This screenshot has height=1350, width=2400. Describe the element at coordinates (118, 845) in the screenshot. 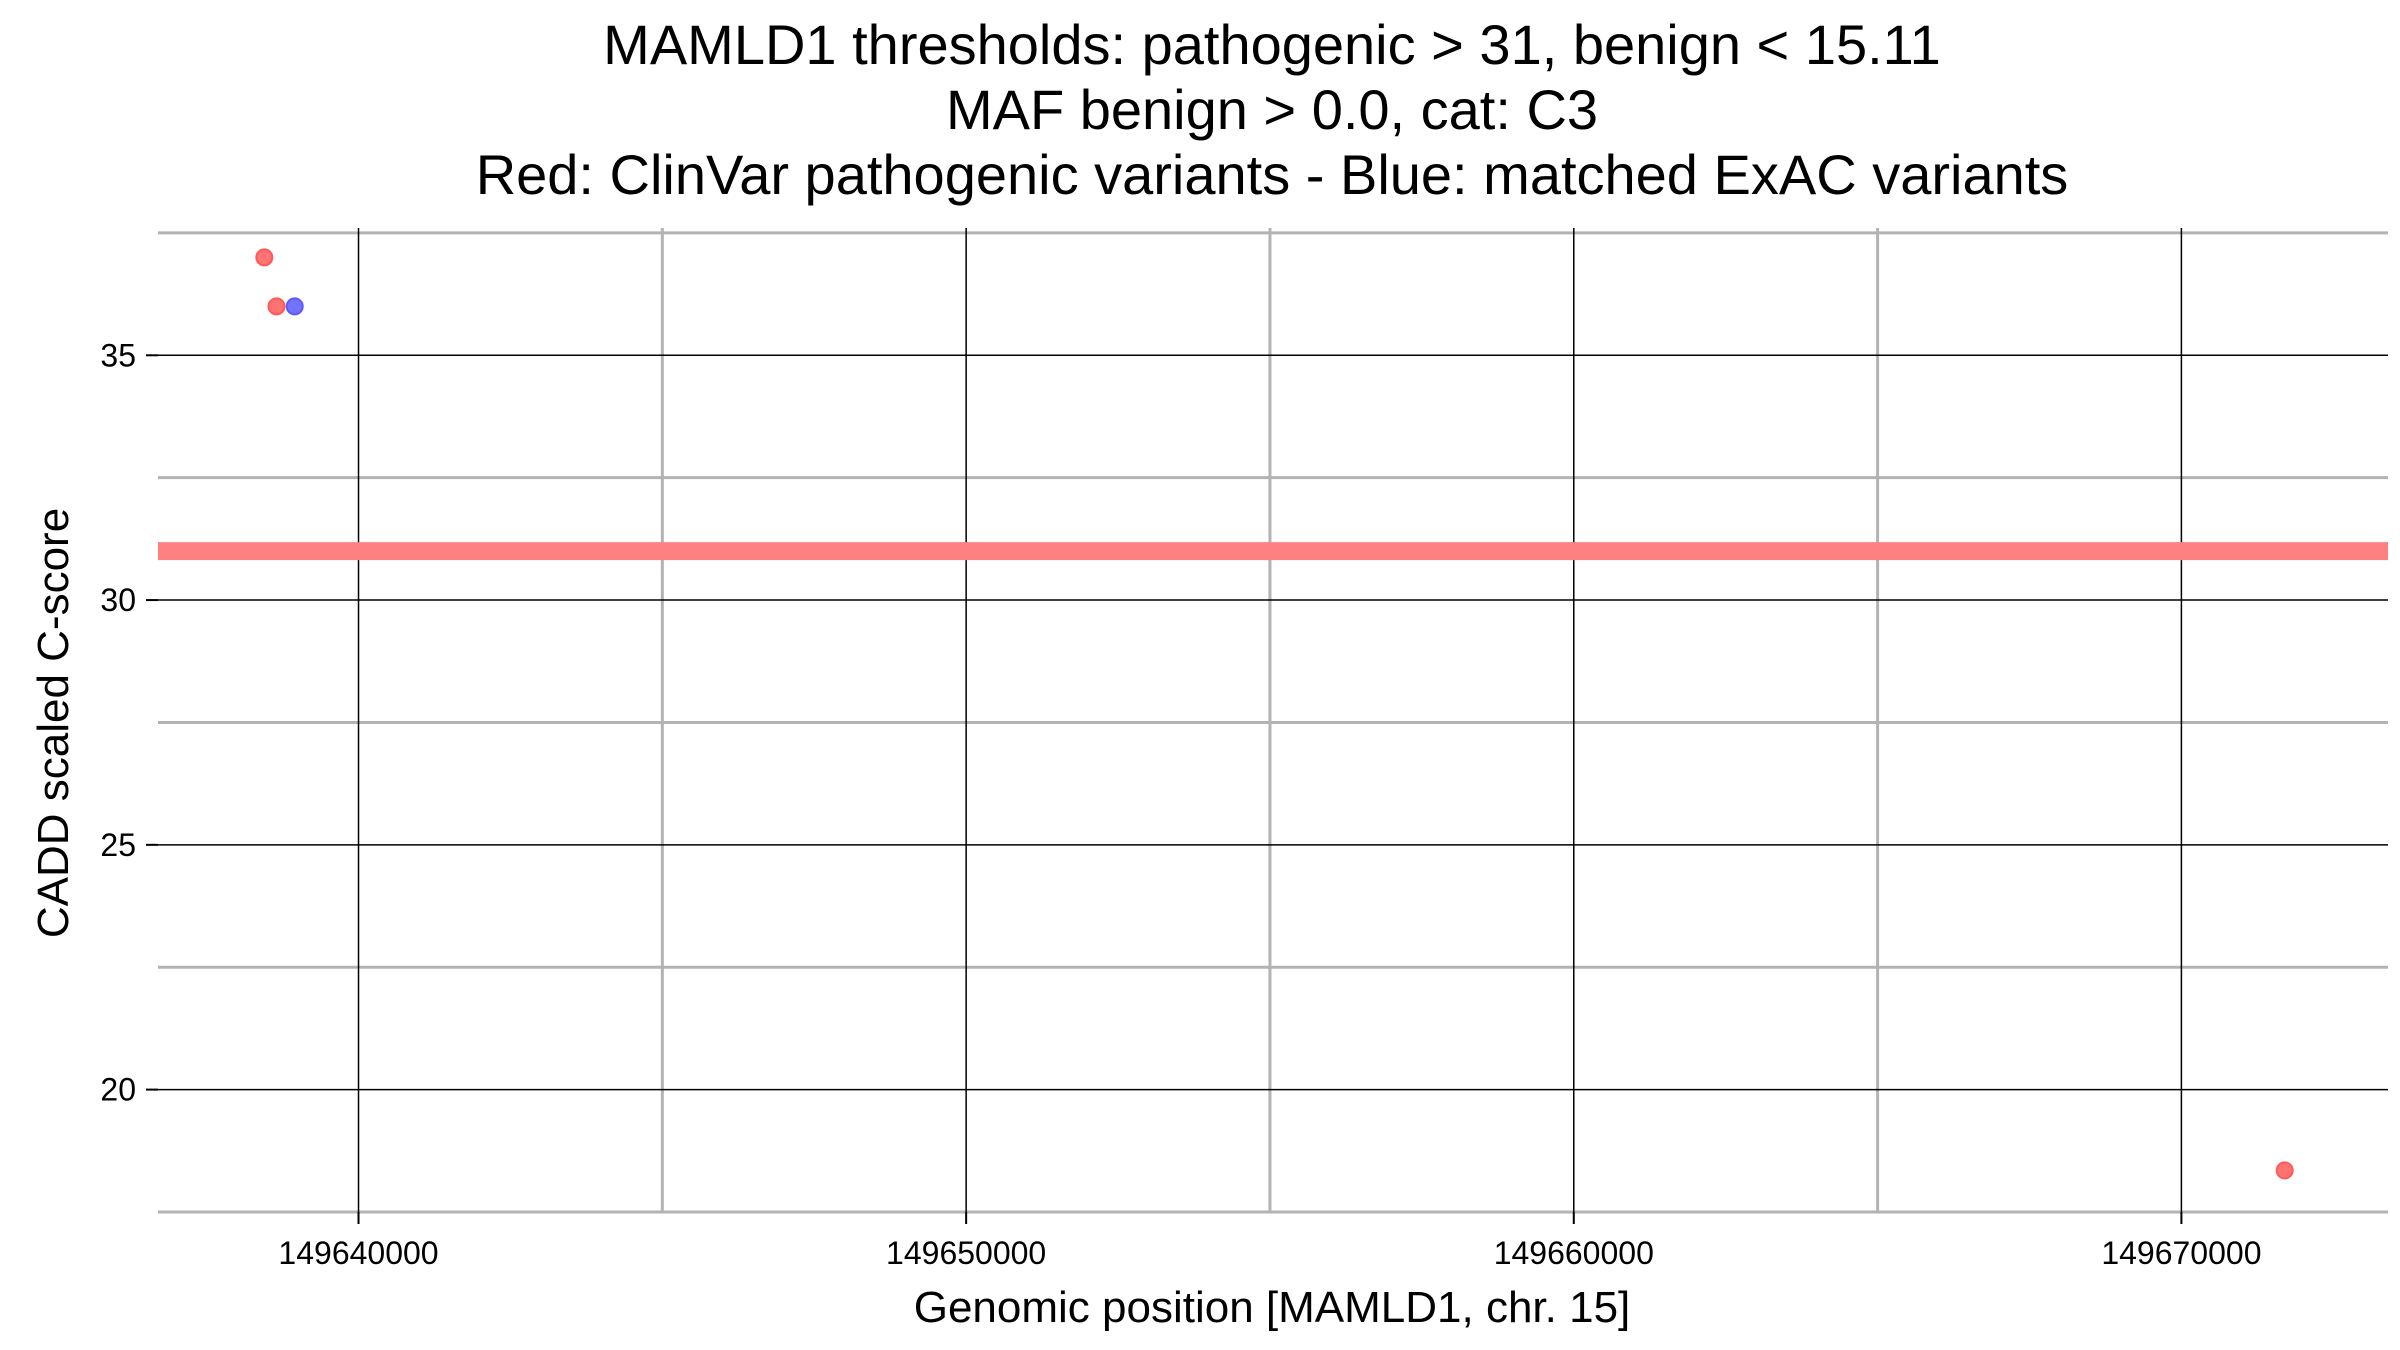

I see `y-tick-label: 25` at that location.